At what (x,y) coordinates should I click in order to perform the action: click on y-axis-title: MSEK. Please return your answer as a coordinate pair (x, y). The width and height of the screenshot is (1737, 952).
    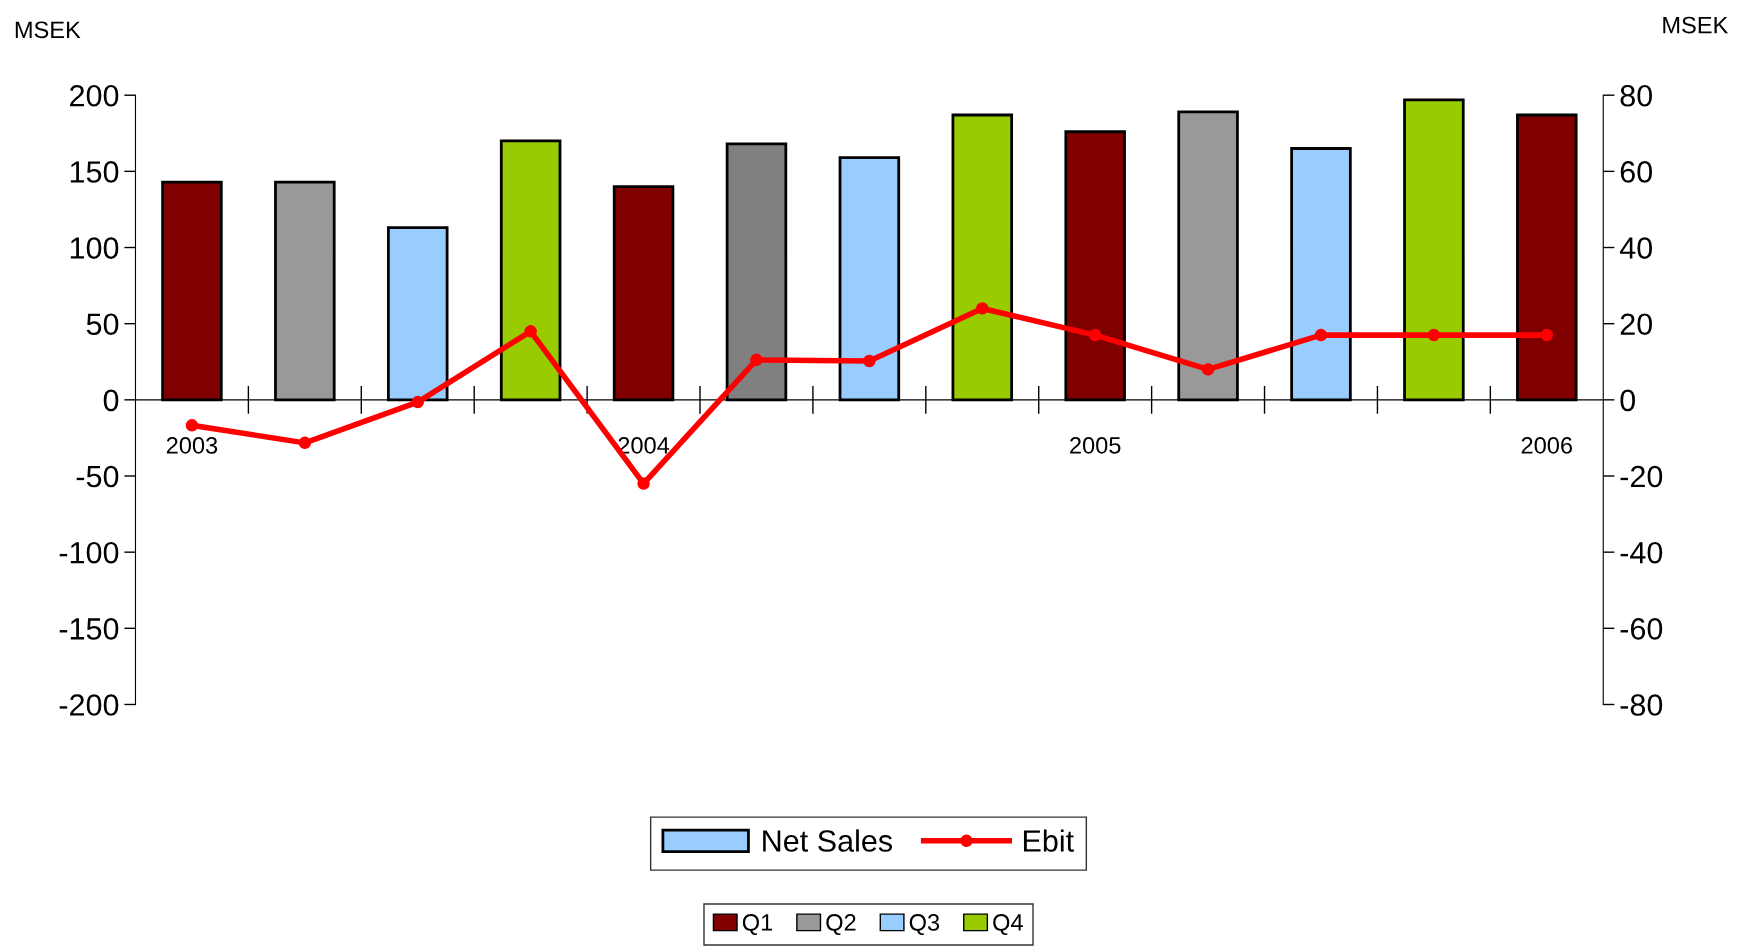
    Looking at the image, I should click on (48, 30).